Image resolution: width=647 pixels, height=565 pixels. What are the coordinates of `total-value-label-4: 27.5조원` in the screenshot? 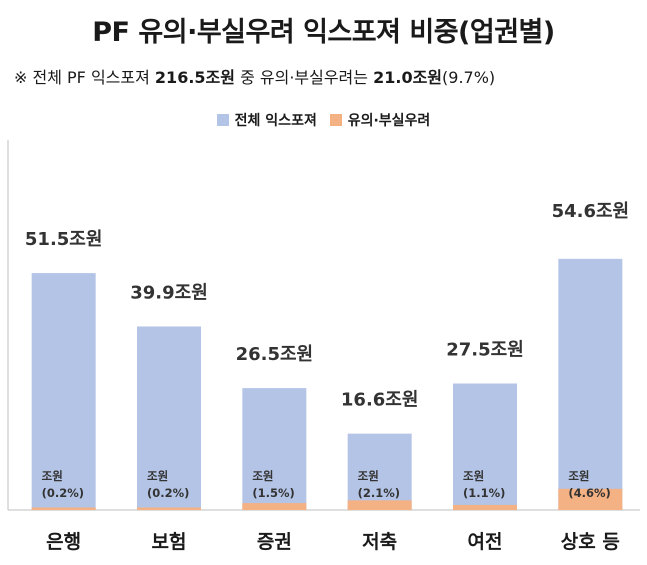 It's located at (485, 350).